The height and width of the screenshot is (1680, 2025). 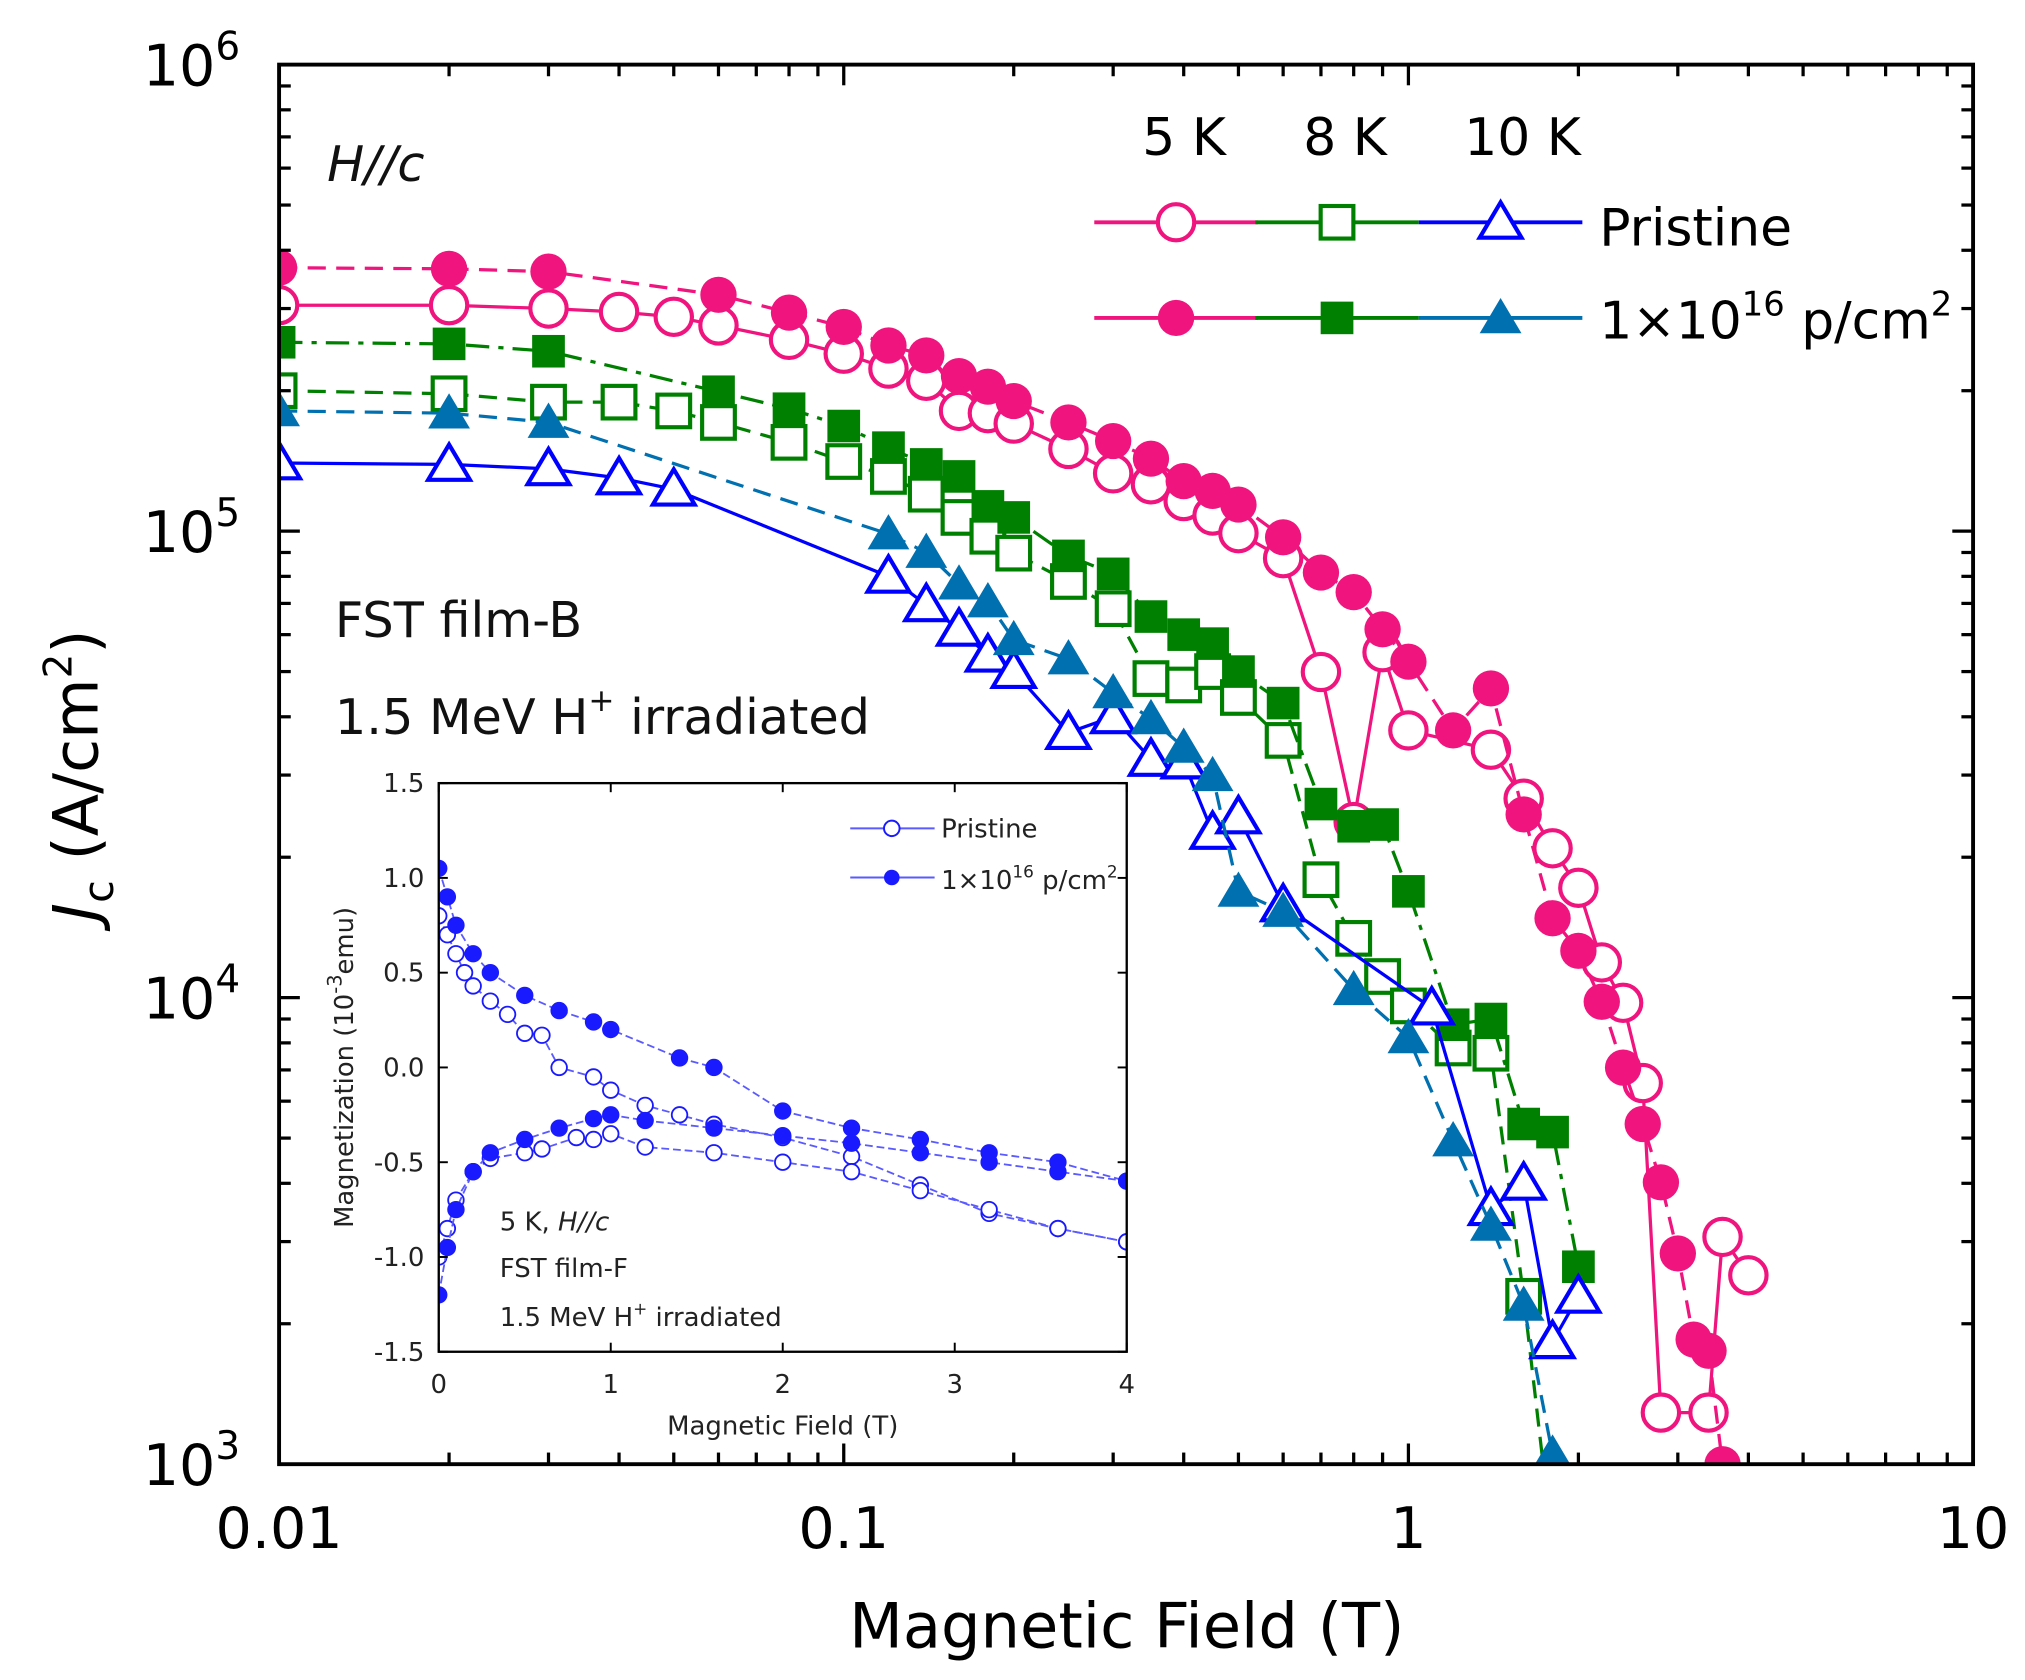 What do you see at coordinates (1346, 138) in the screenshot?
I see `legend-col-8k: 8 K` at bounding box center [1346, 138].